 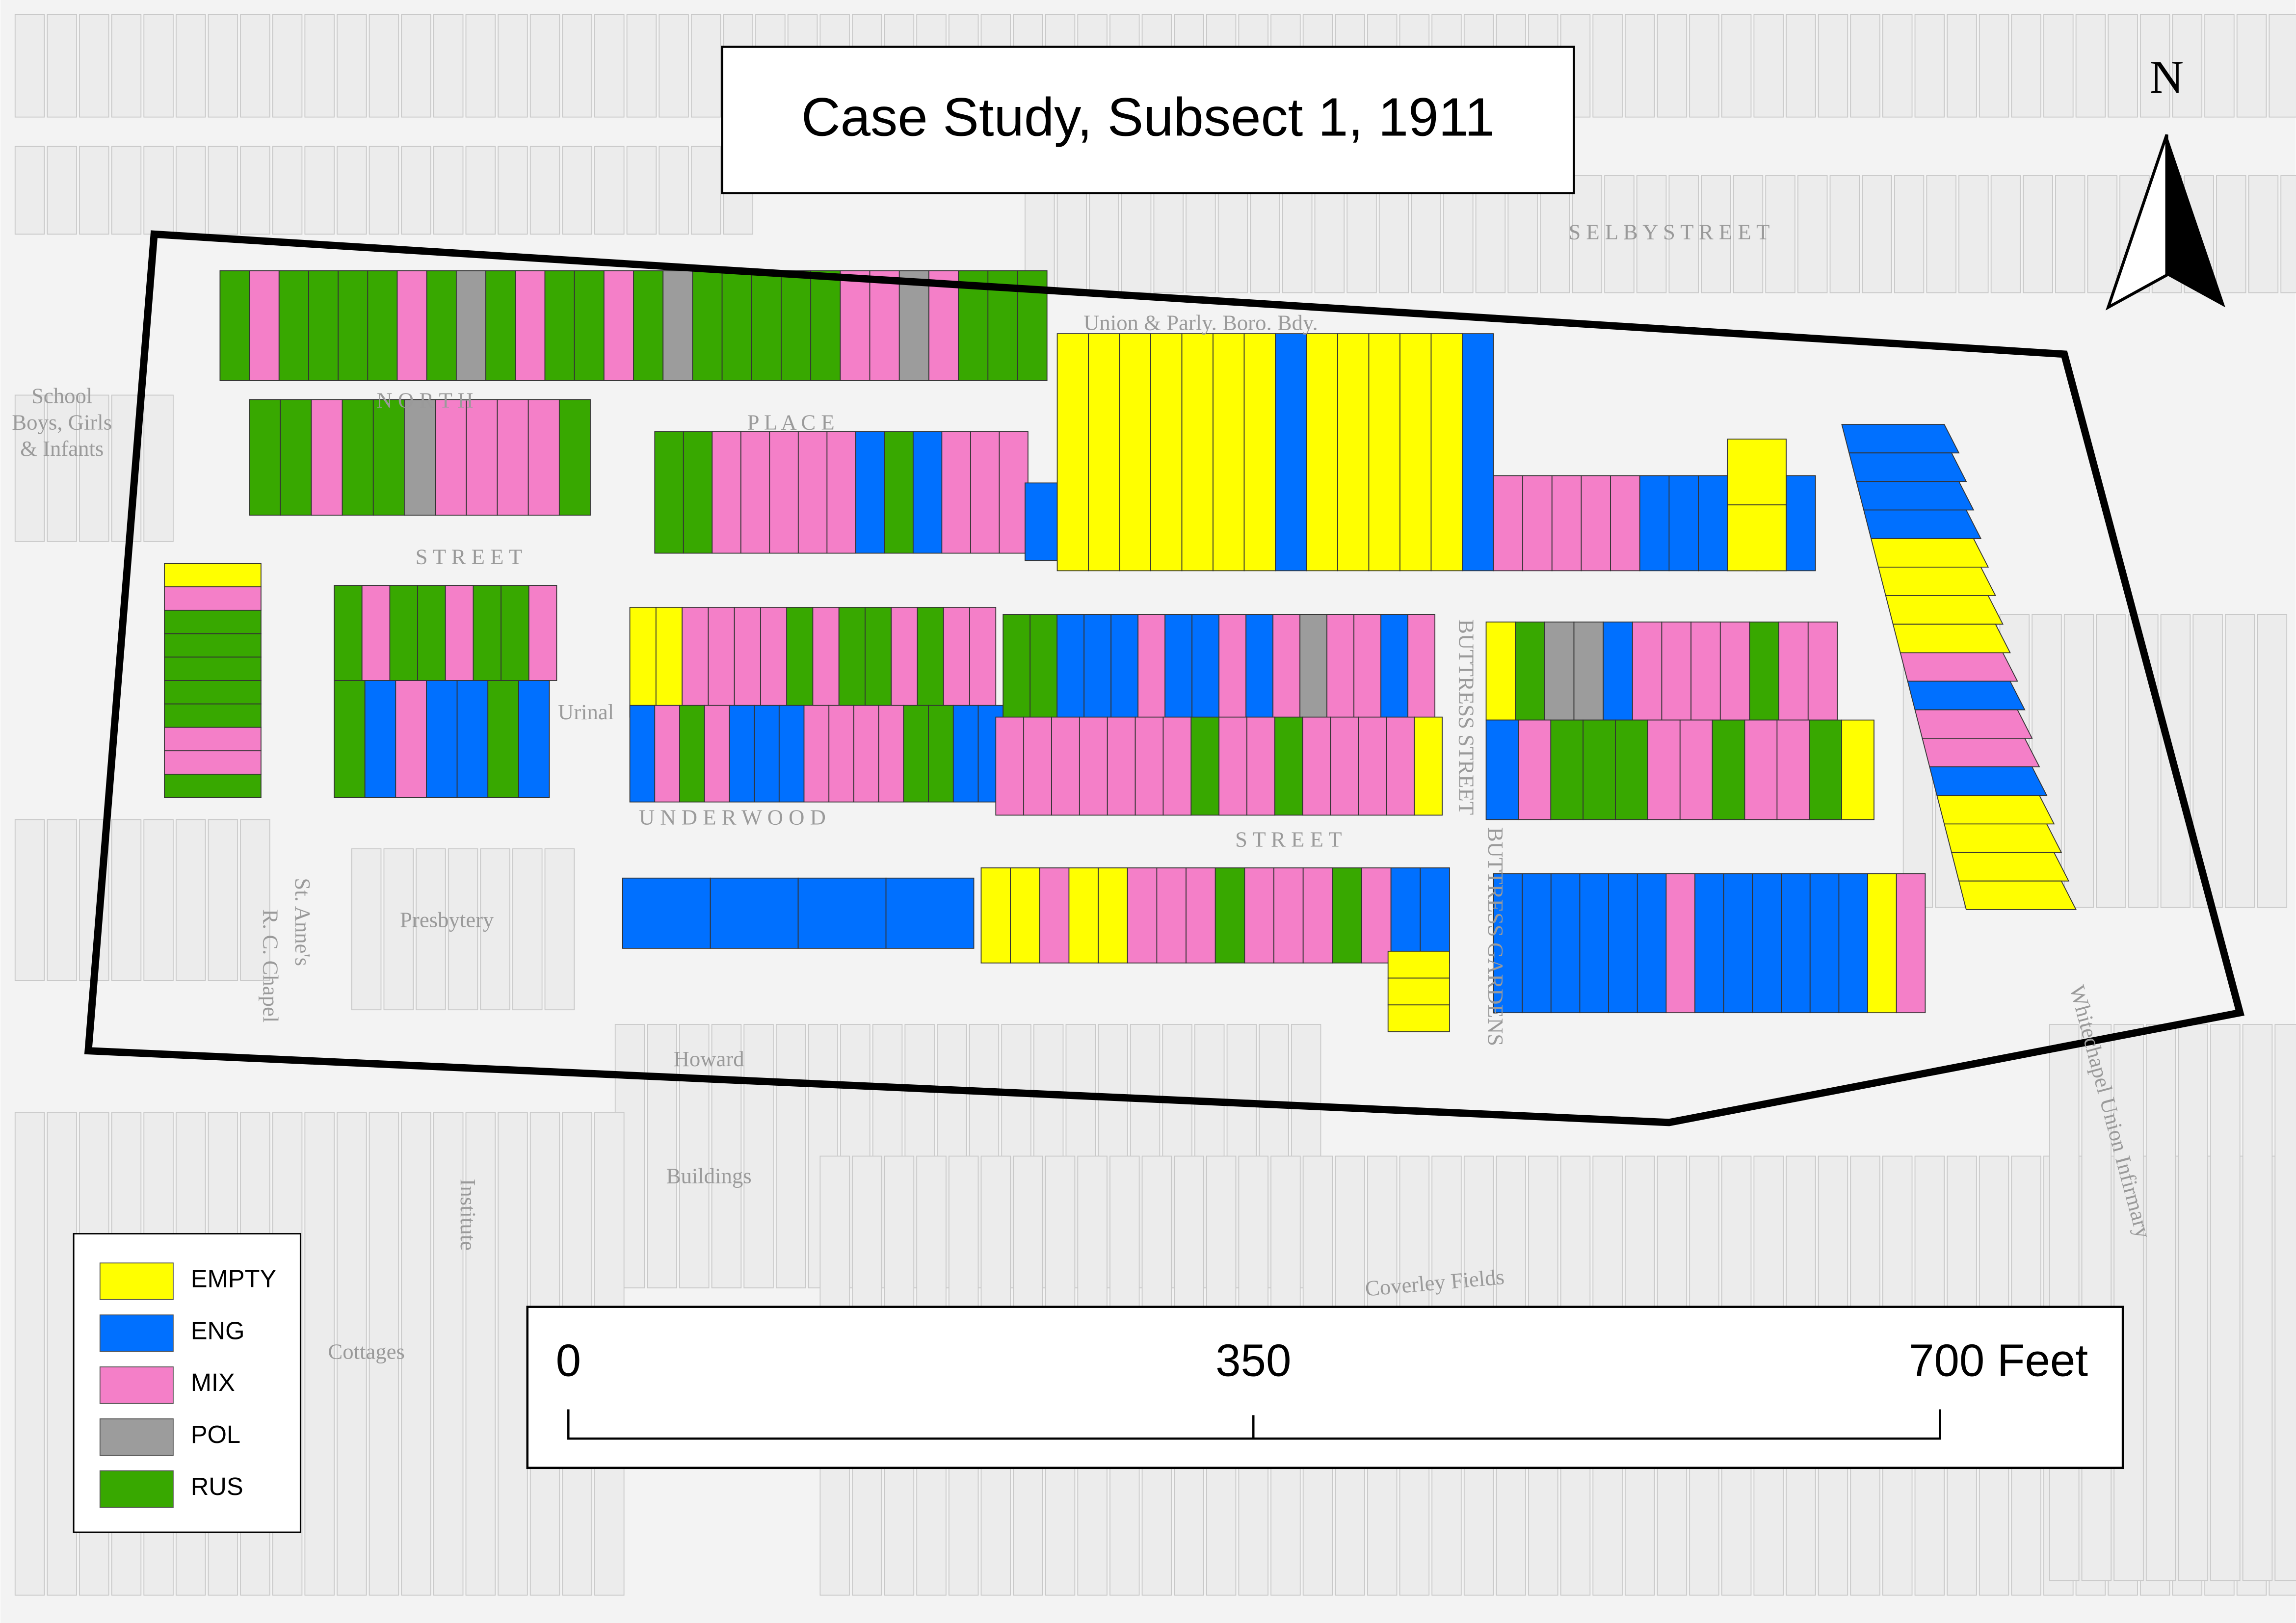 I want to click on legend-label: MIX, so click(x=213, y=1382).